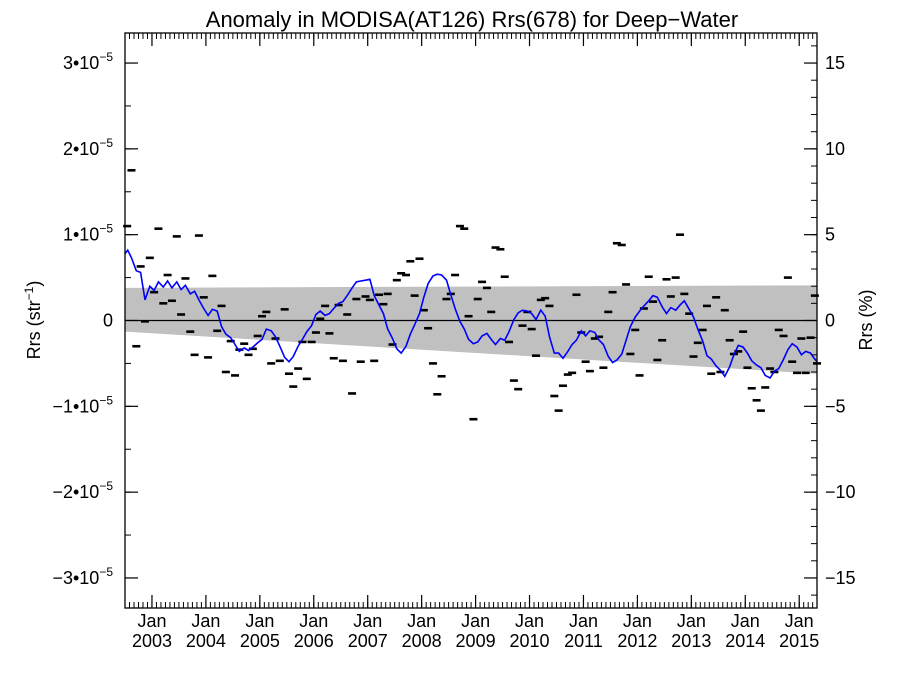 This screenshot has width=900, height=675. What do you see at coordinates (745, 641) in the screenshot?
I see `x-tick-year: 2014` at bounding box center [745, 641].